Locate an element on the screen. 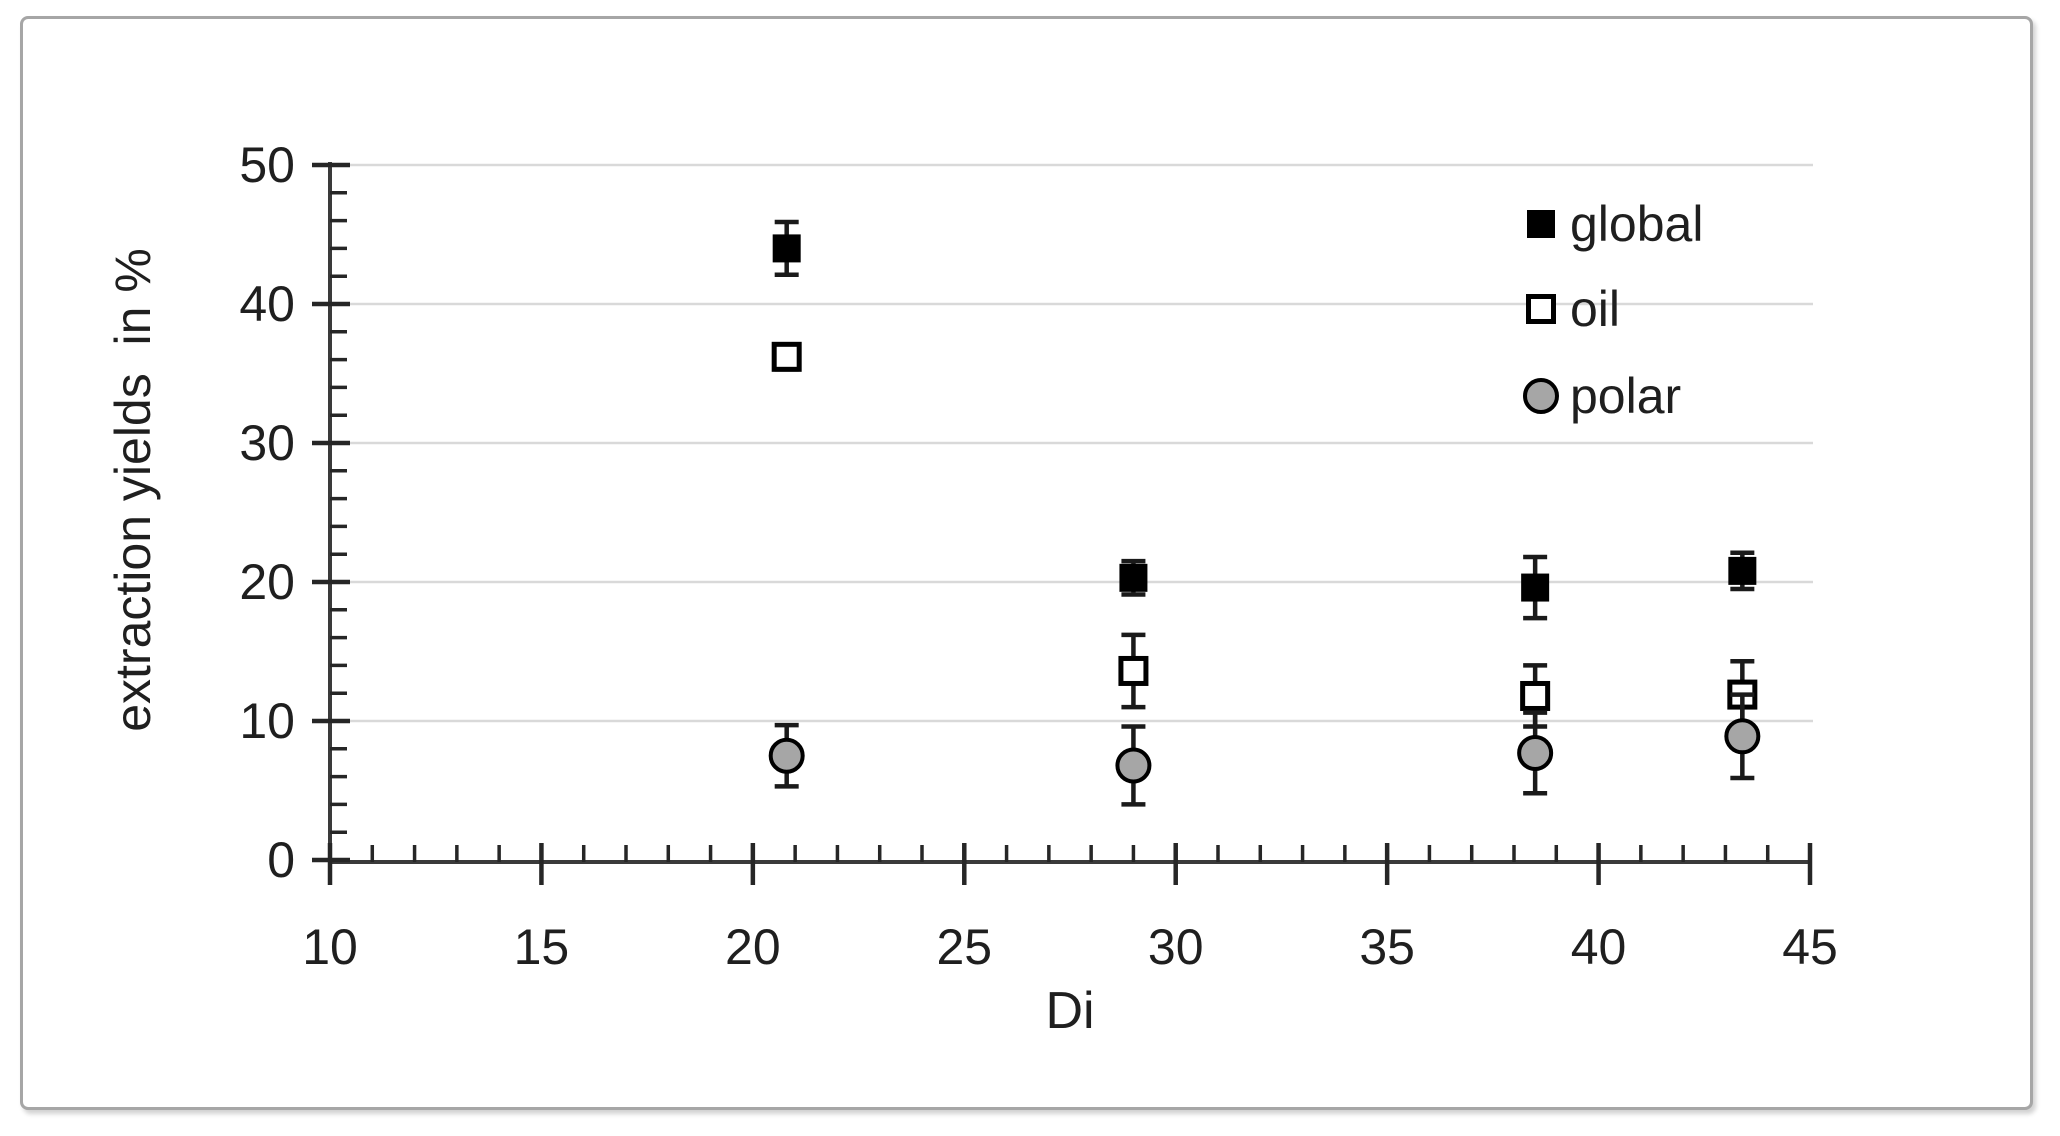 The width and height of the screenshot is (2060, 1136). legend: global oil polar is located at coordinates (1636, 310).